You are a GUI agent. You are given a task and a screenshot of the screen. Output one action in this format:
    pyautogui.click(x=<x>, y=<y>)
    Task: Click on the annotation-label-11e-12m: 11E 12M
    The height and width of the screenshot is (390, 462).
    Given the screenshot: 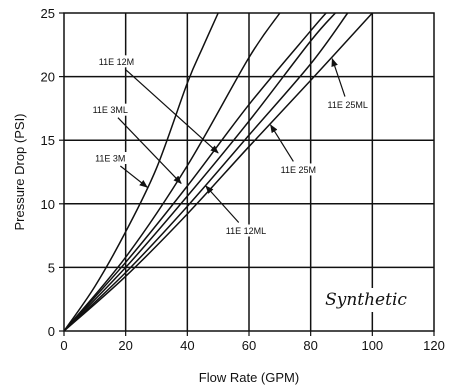 What is the action you would take?
    pyautogui.click(x=116, y=62)
    